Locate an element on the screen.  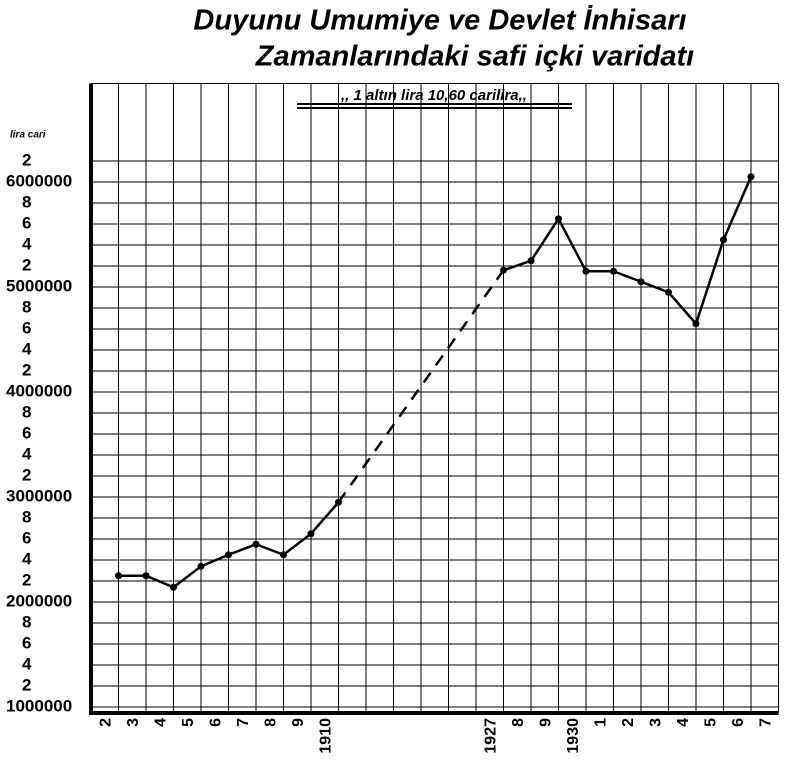
chart-title: Zamanlarındaki safi içki varidatı is located at coordinates (474, 57).